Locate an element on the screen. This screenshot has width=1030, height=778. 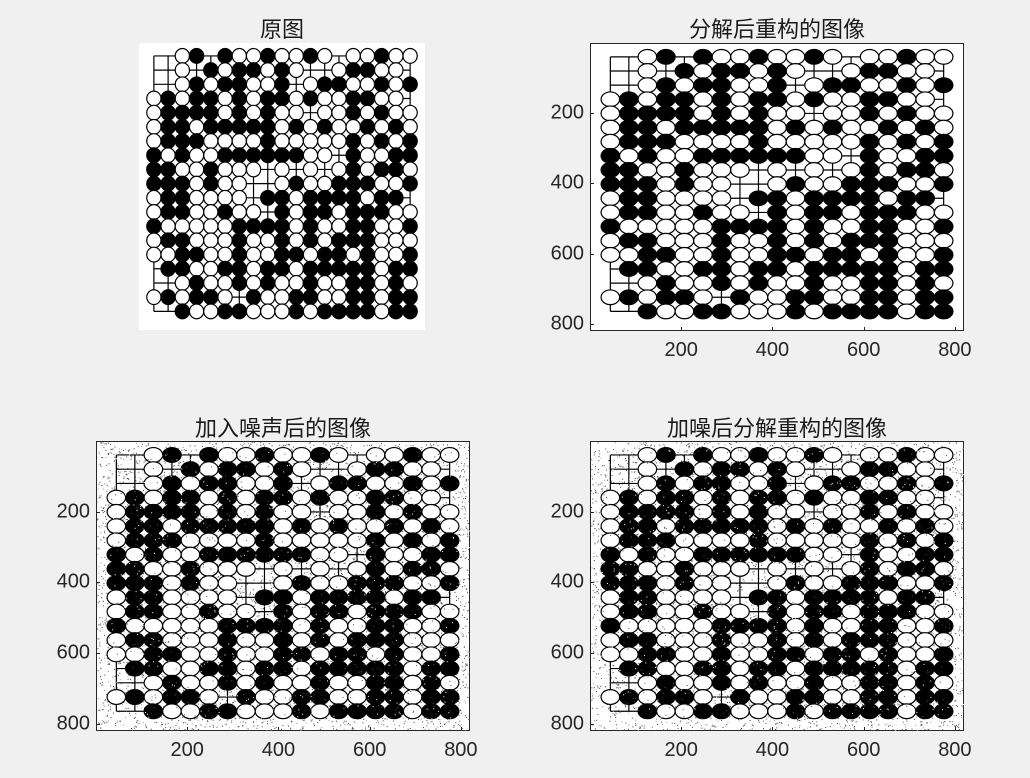
xtick-label: 400 is located at coordinates (278, 750).